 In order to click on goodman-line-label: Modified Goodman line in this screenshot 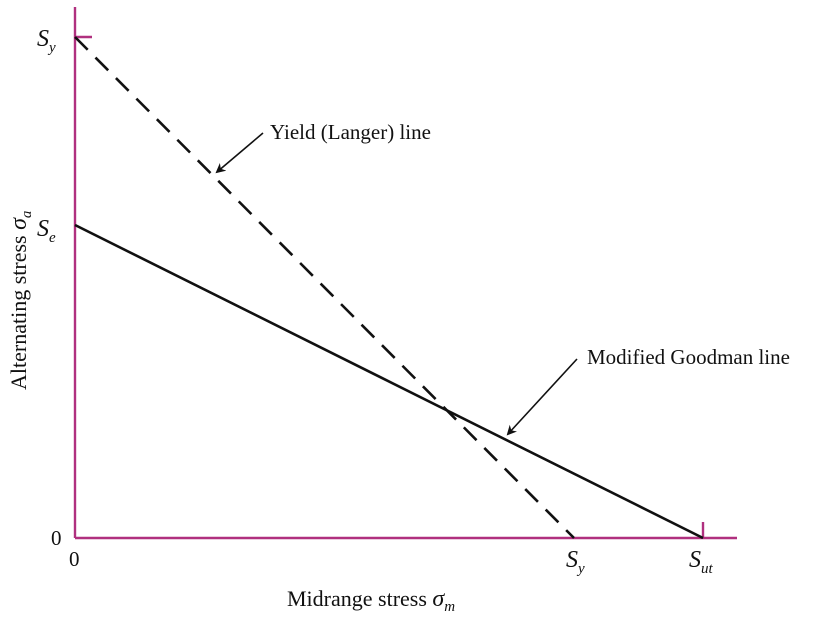, I will do `click(688, 357)`.